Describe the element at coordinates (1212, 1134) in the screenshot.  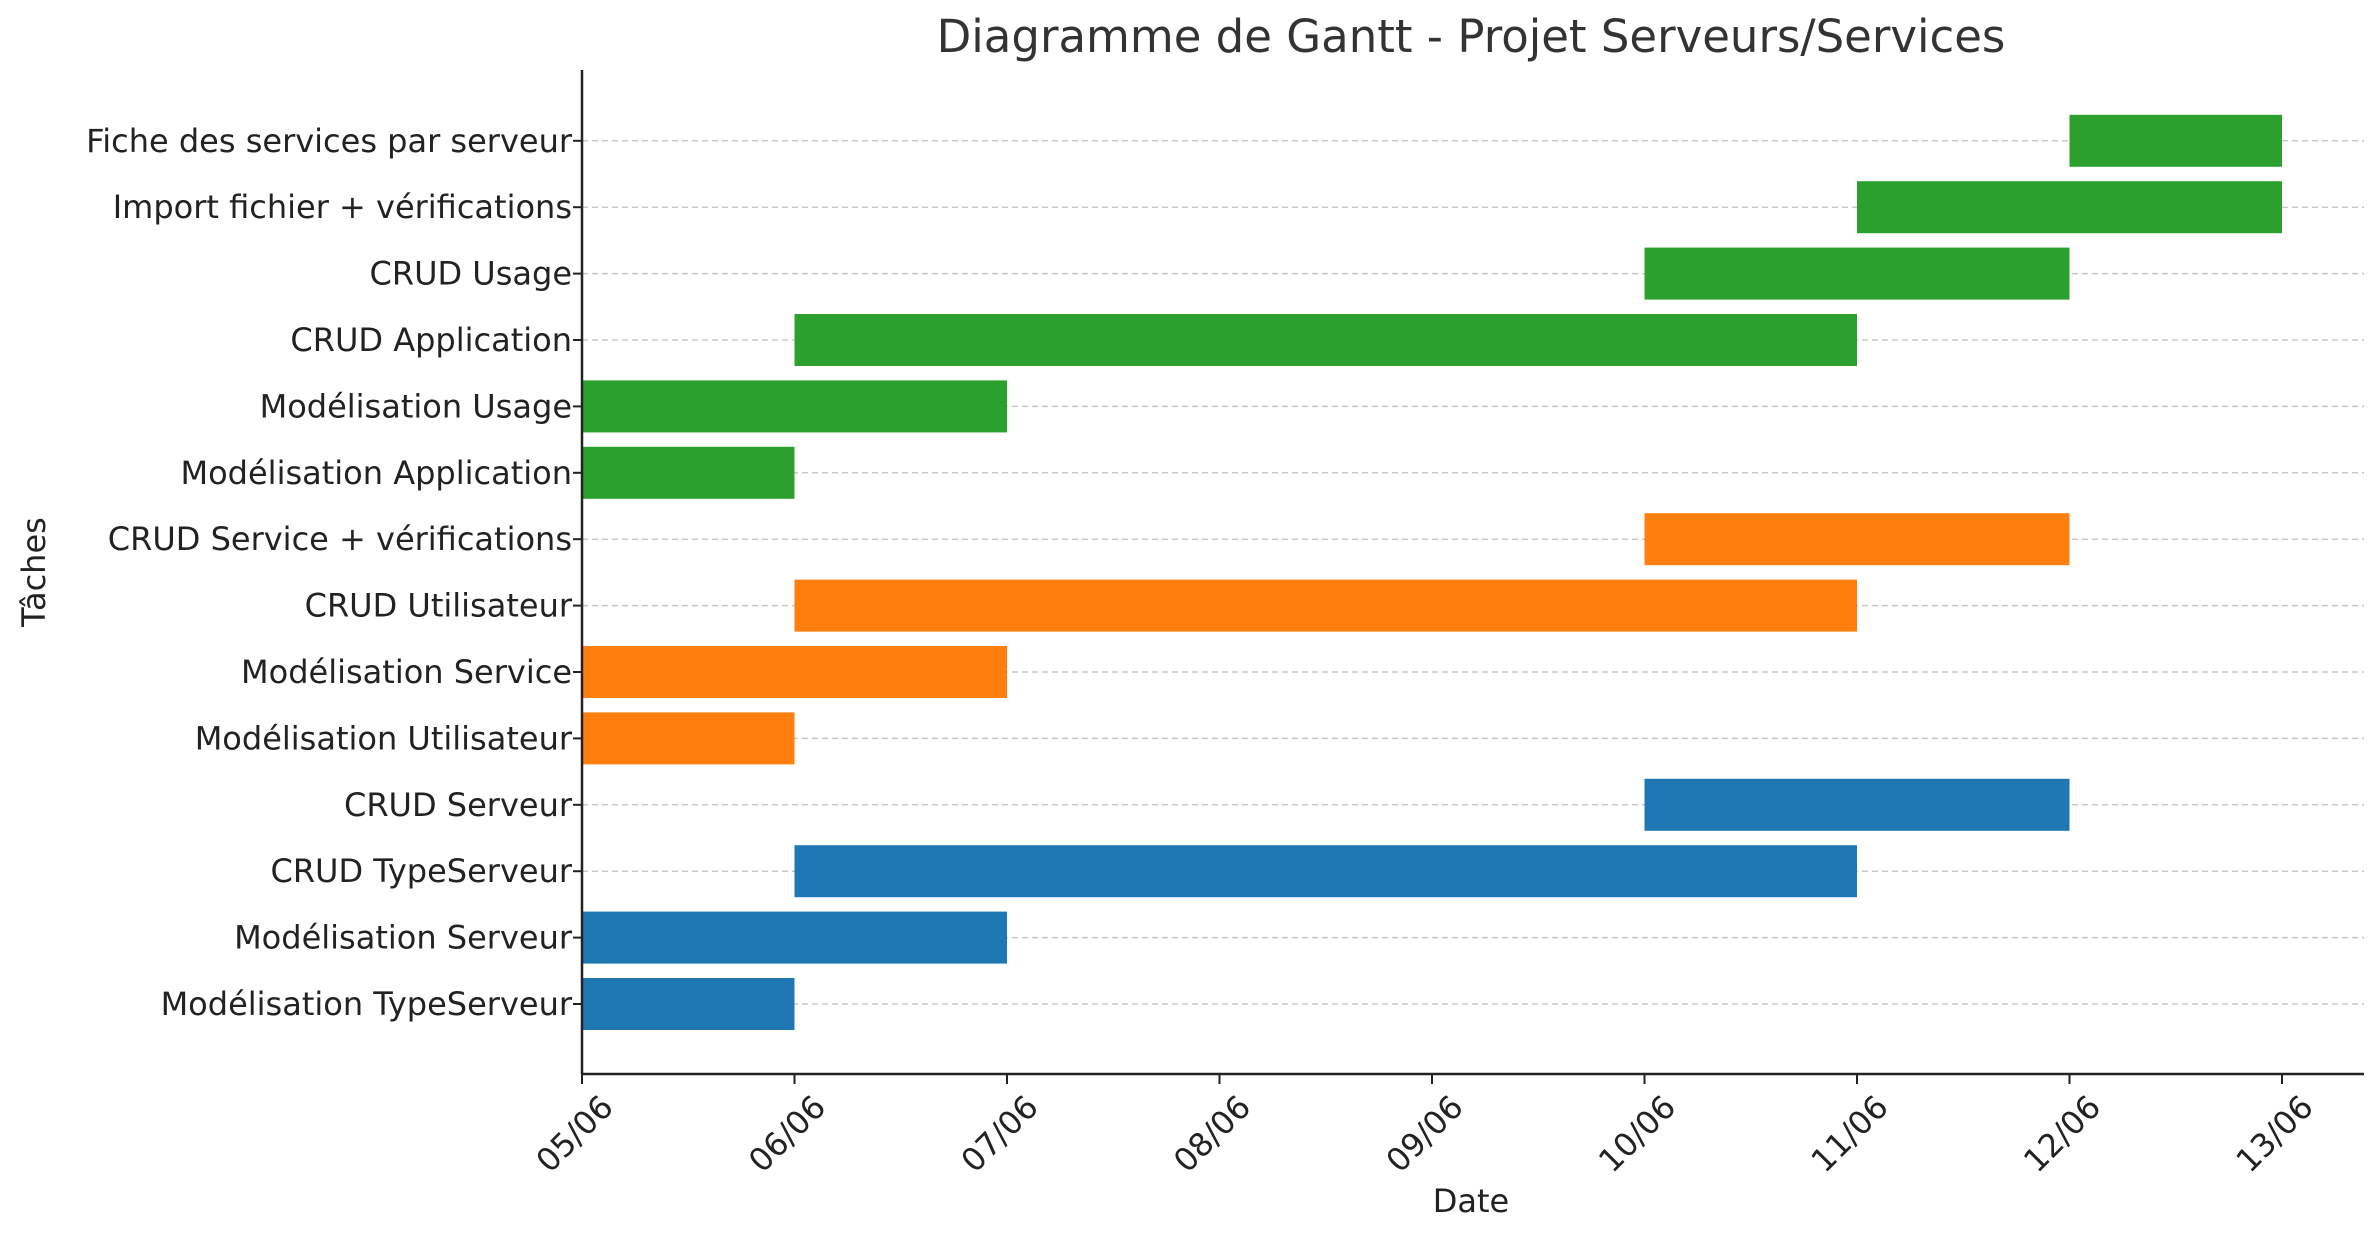
I see `x-tick-label: 08/06` at that location.